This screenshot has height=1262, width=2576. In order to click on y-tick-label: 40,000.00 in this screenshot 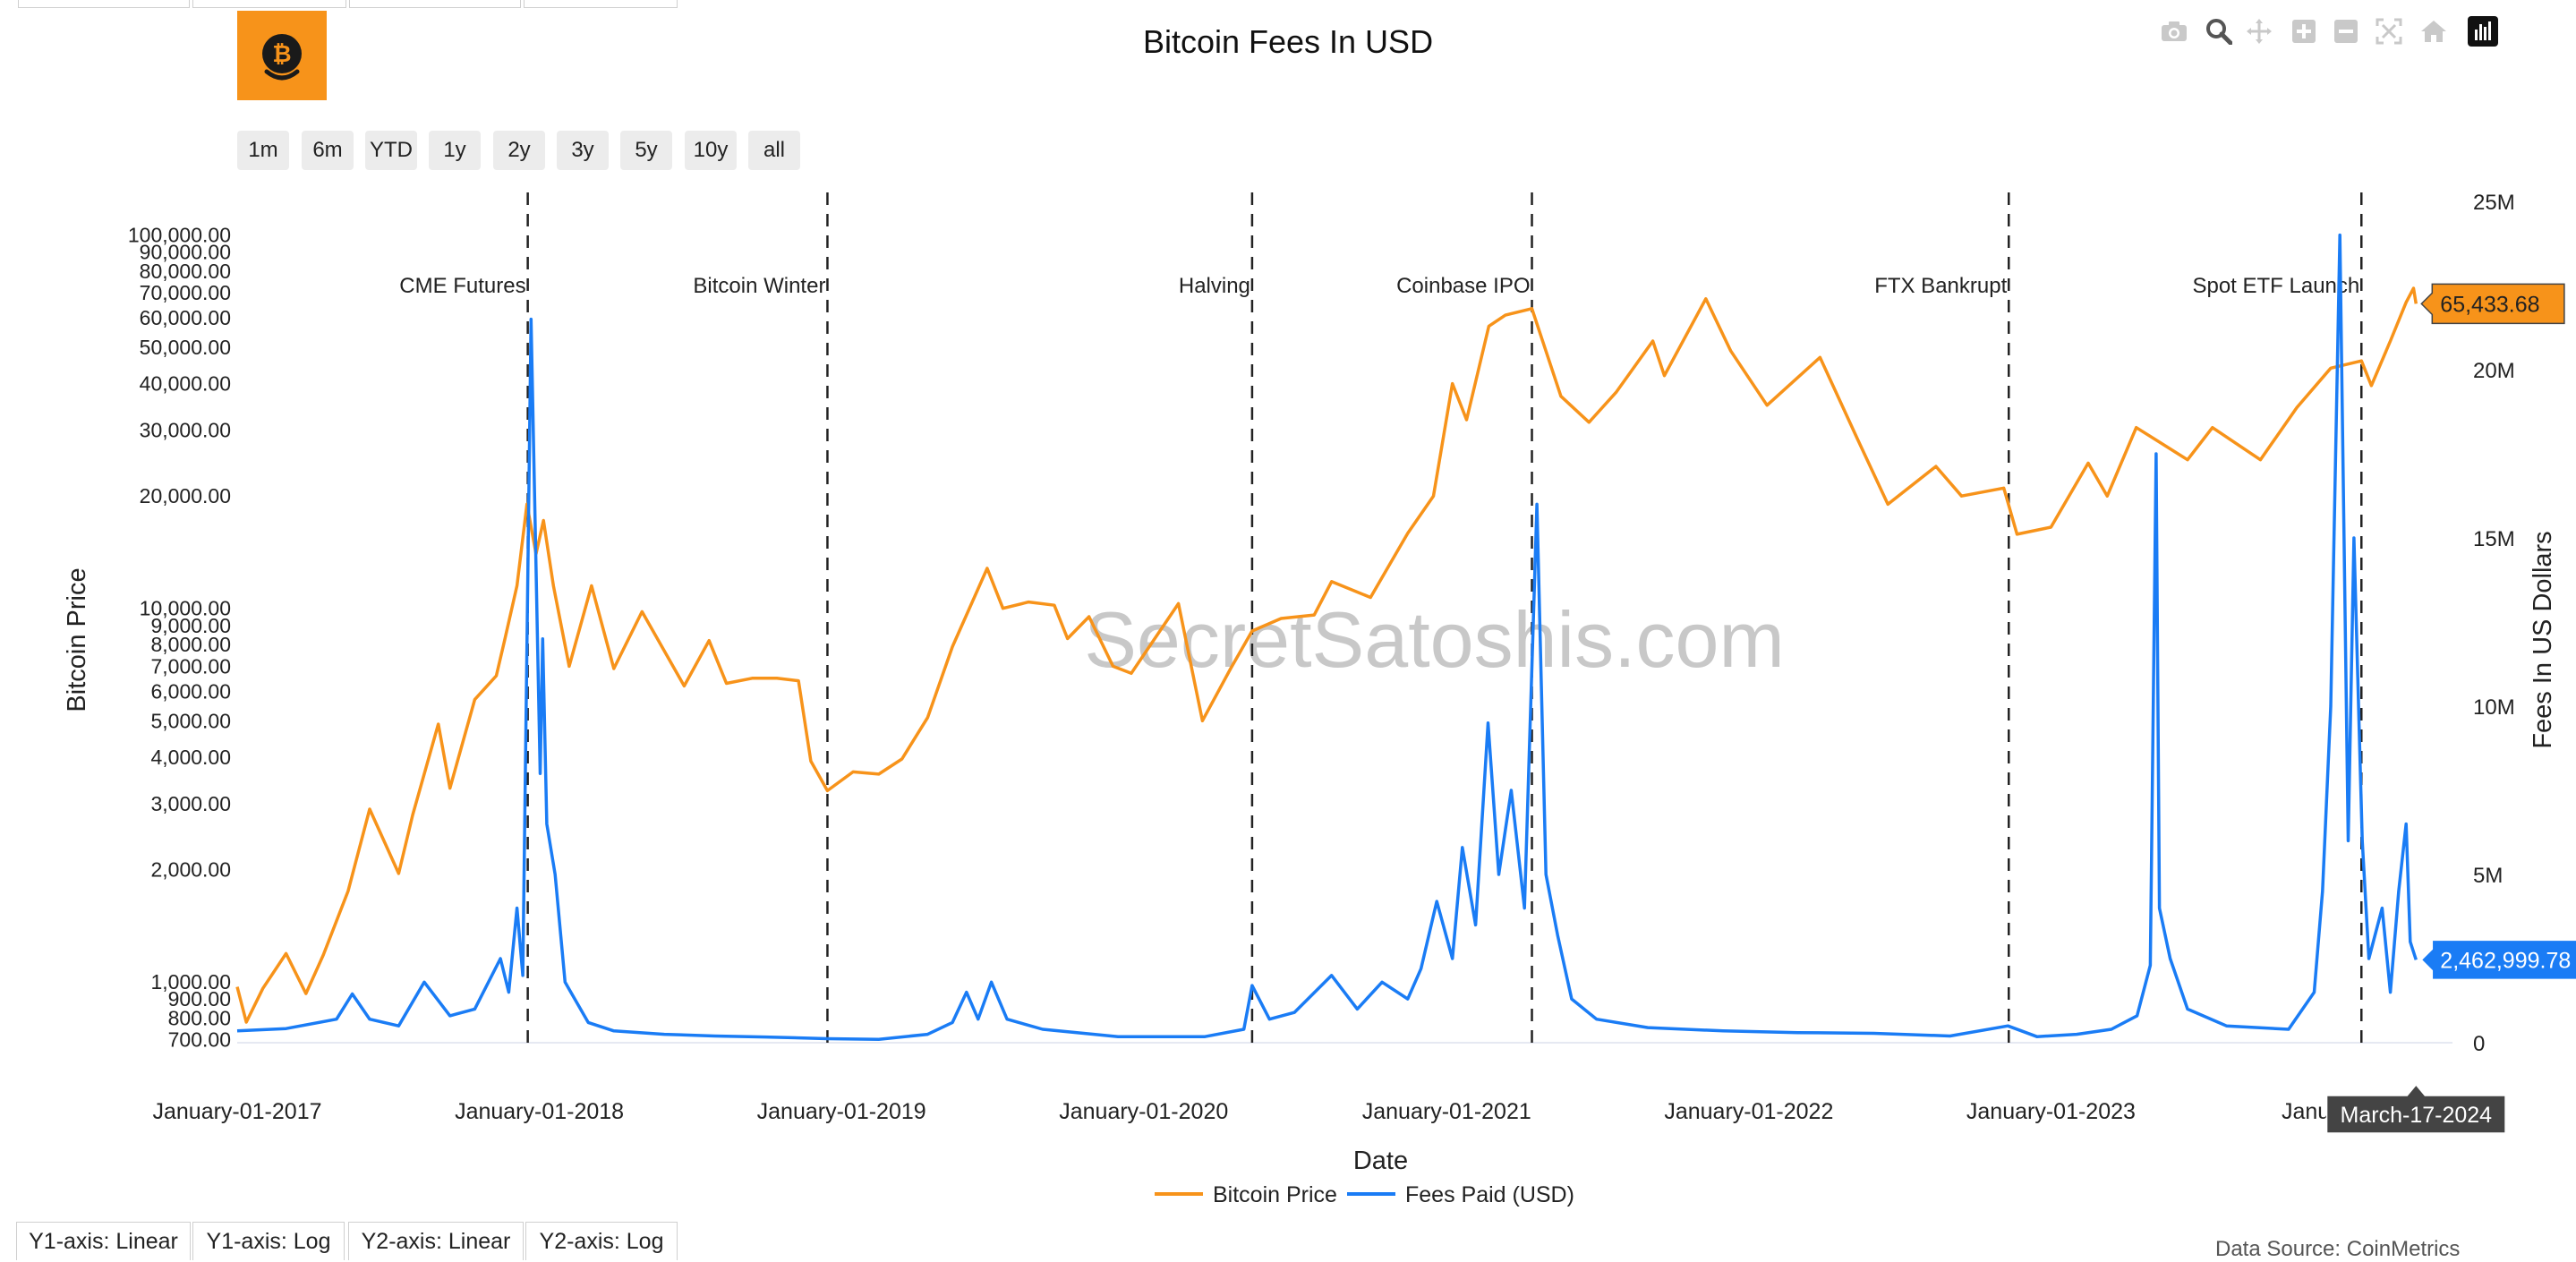, I will do `click(185, 384)`.